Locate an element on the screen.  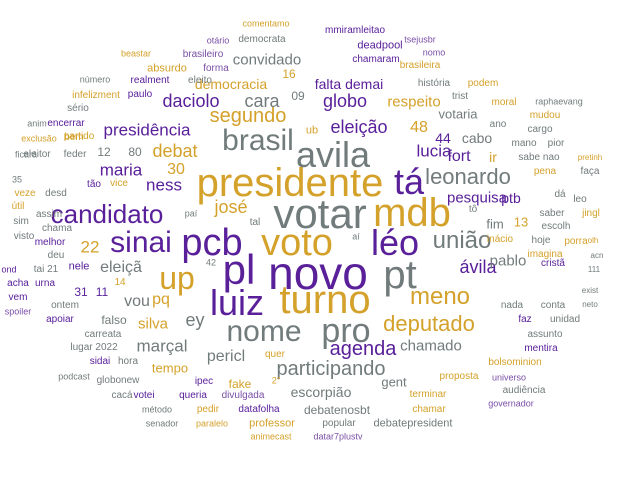
word: escorpião is located at coordinates (321, 392).